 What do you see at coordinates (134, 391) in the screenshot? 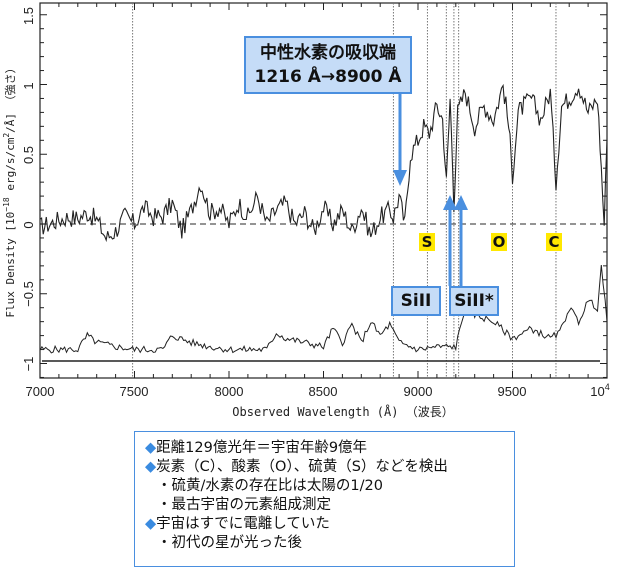
I see `x-tick-7500: 7500` at bounding box center [134, 391].